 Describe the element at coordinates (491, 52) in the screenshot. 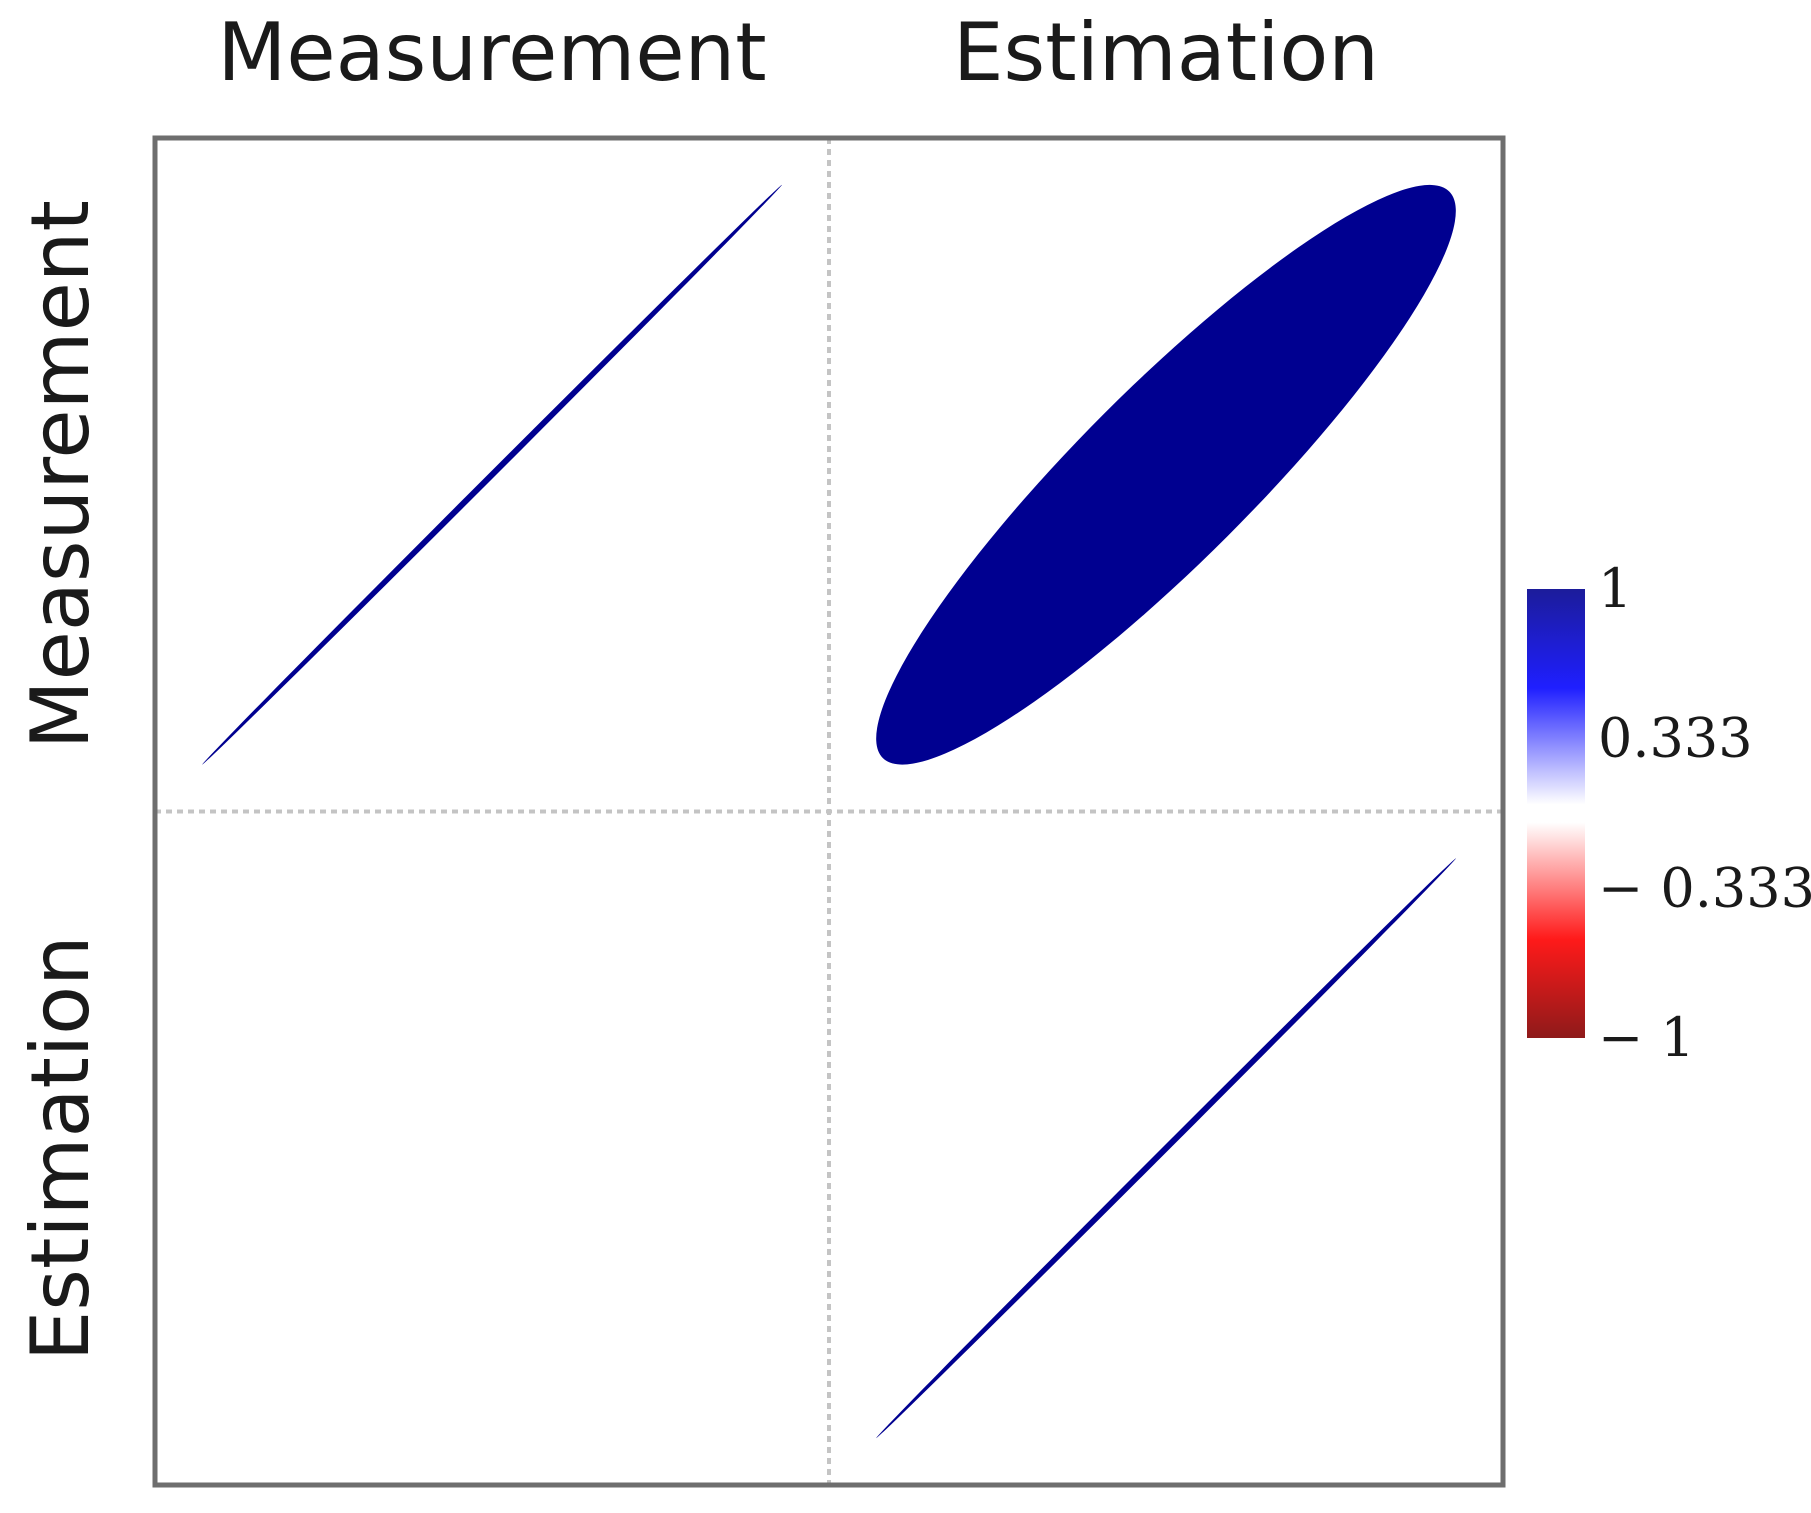

I see `column-label-measurement: Measurement` at that location.